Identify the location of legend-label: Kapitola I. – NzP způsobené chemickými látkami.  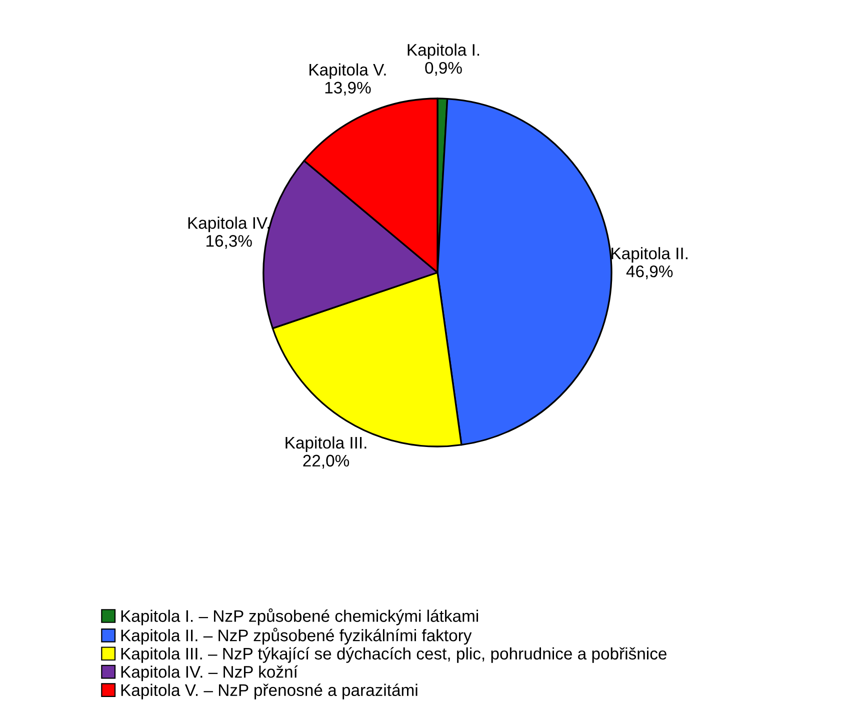
(299, 617).